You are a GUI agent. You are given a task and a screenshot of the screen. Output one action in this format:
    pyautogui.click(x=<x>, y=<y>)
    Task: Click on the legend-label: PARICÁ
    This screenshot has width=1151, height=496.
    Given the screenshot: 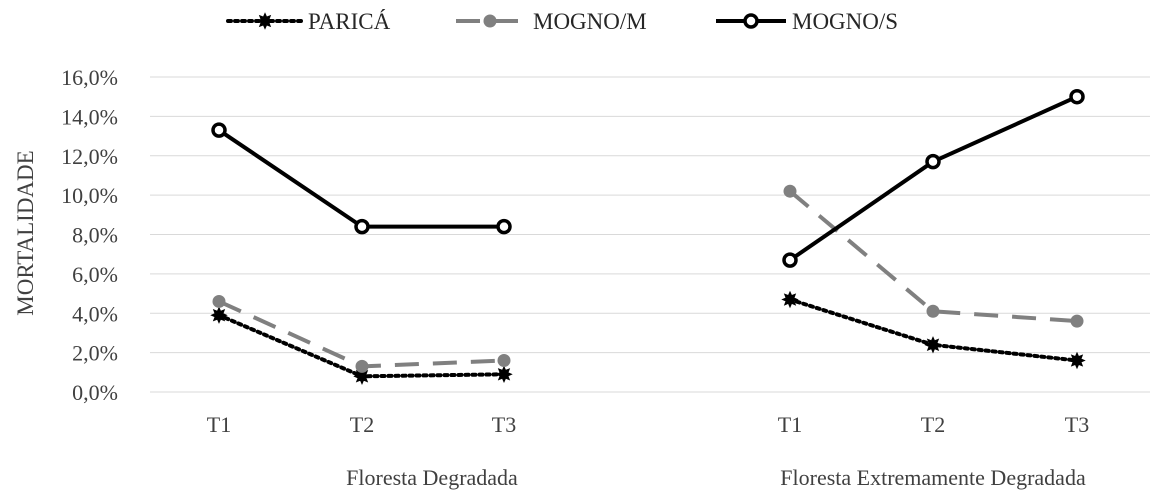 What is the action you would take?
    pyautogui.click(x=349, y=21)
    